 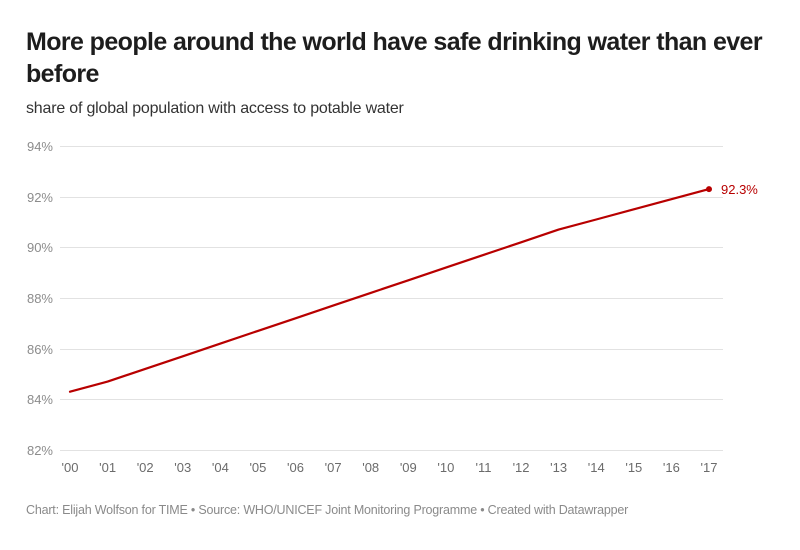 I want to click on x-tick-label: '13, so click(x=558, y=467).